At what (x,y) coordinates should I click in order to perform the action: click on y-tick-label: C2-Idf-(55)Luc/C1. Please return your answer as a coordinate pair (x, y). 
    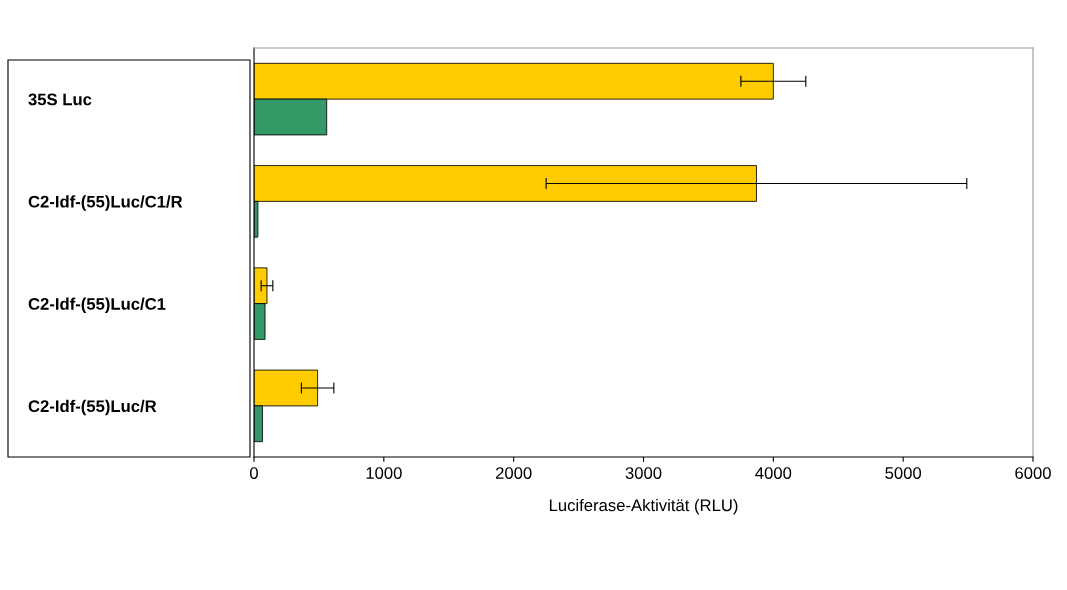
    Looking at the image, I should click on (97, 305).